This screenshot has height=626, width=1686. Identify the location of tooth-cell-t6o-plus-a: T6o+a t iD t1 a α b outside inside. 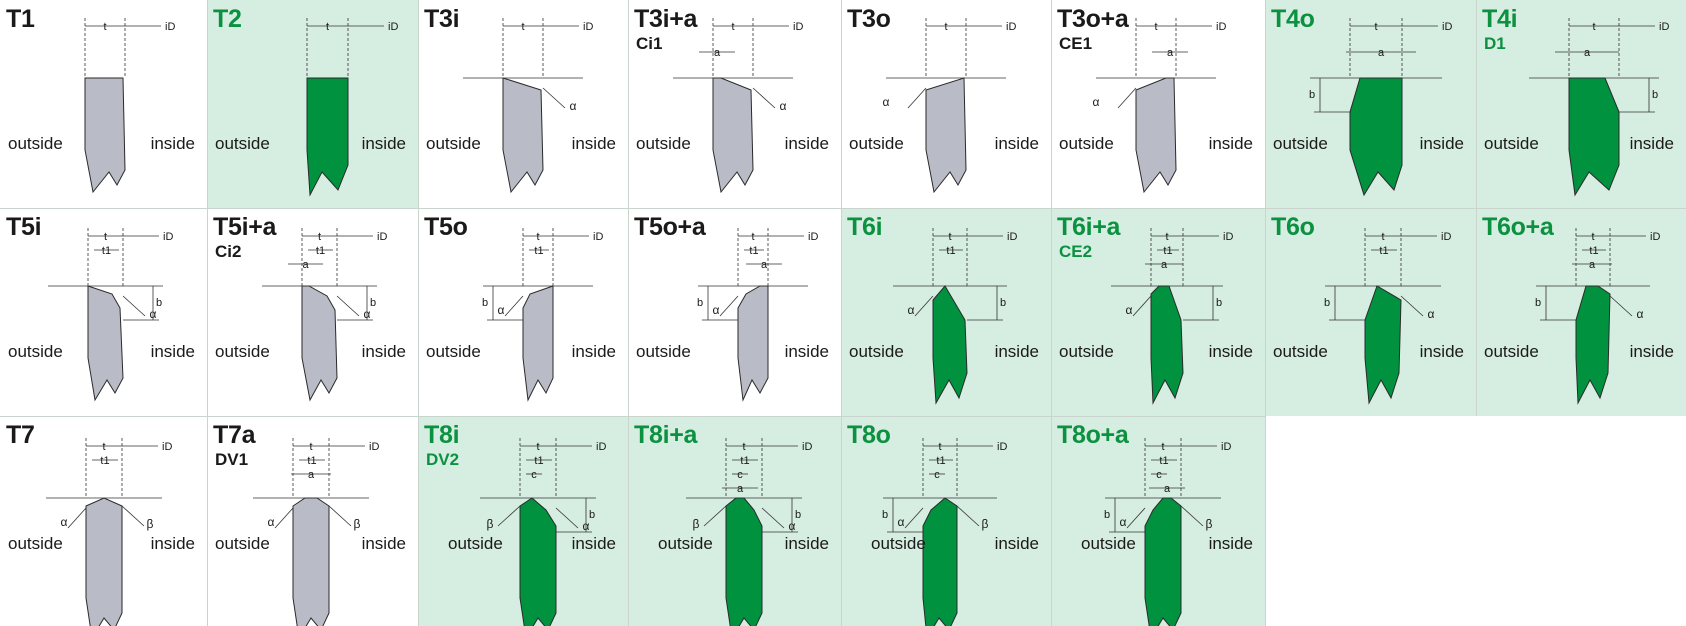
(1581, 312).